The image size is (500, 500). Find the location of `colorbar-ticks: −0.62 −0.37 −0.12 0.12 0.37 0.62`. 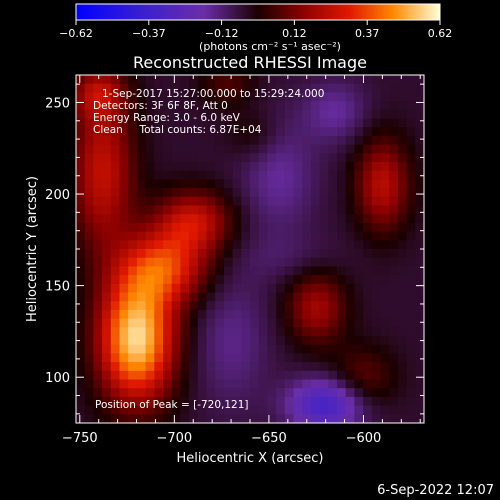

colorbar-ticks: −0.62 −0.37 −0.12 0.12 0.37 0.62 is located at coordinates (255, 30).